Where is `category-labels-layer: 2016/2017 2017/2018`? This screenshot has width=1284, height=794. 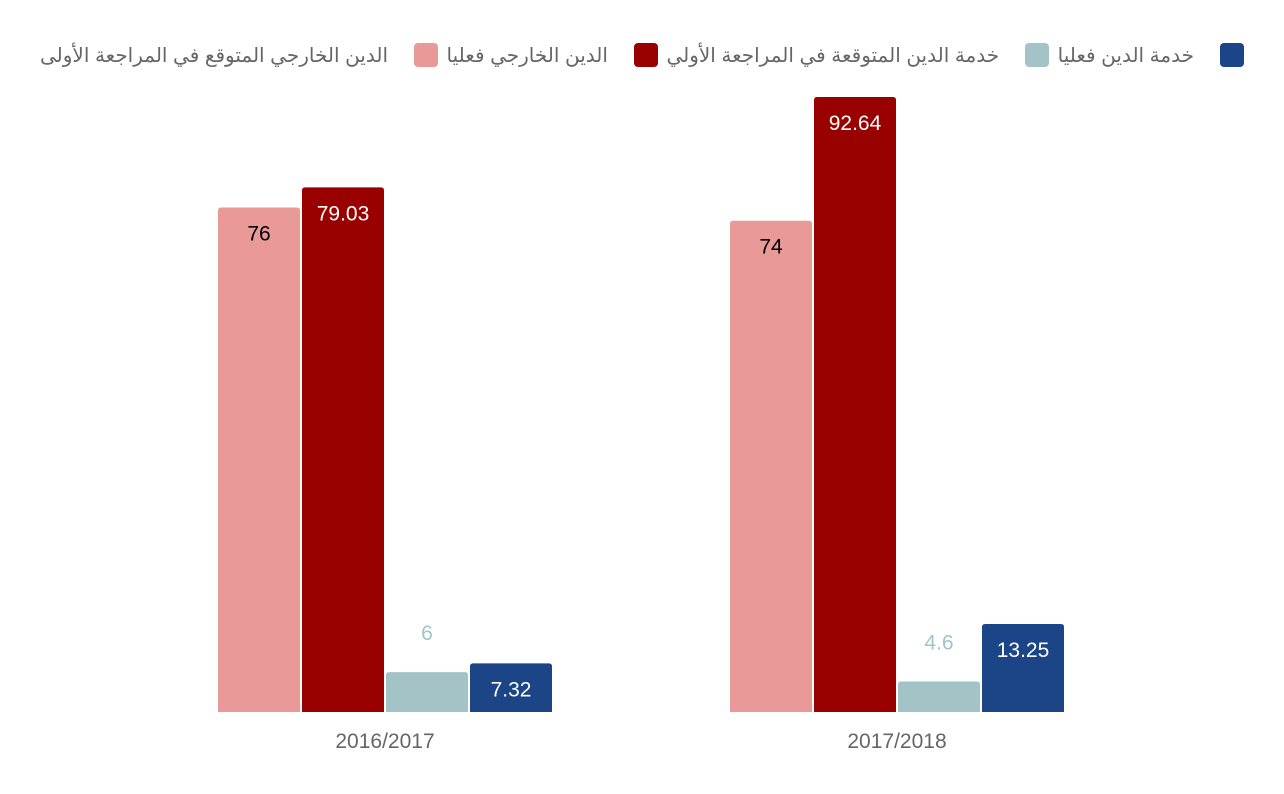 category-labels-layer: 2016/2017 2017/2018 is located at coordinates (640, 741).